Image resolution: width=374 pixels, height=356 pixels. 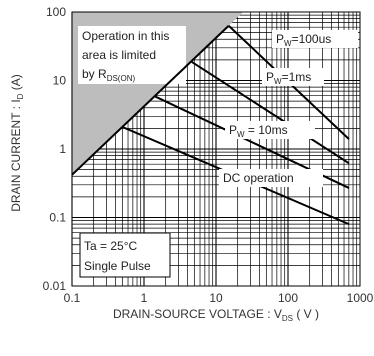 I want to click on y-tick-label: 0.01, so click(x=55, y=286).